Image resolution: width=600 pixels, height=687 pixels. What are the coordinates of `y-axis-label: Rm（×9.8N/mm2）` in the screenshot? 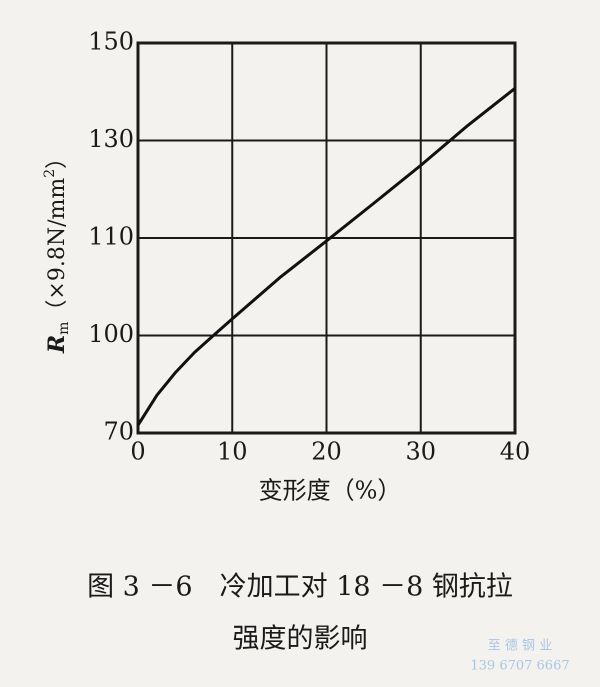 It's located at (57, 250).